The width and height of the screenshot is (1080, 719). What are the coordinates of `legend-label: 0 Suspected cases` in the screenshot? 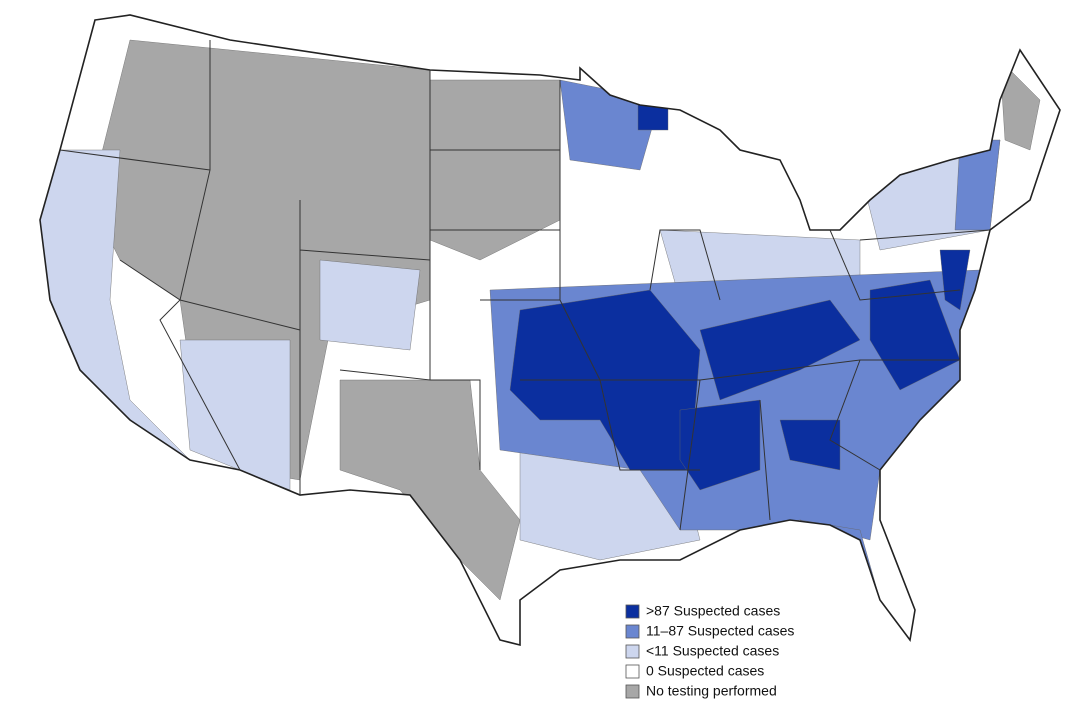 It's located at (705, 671).